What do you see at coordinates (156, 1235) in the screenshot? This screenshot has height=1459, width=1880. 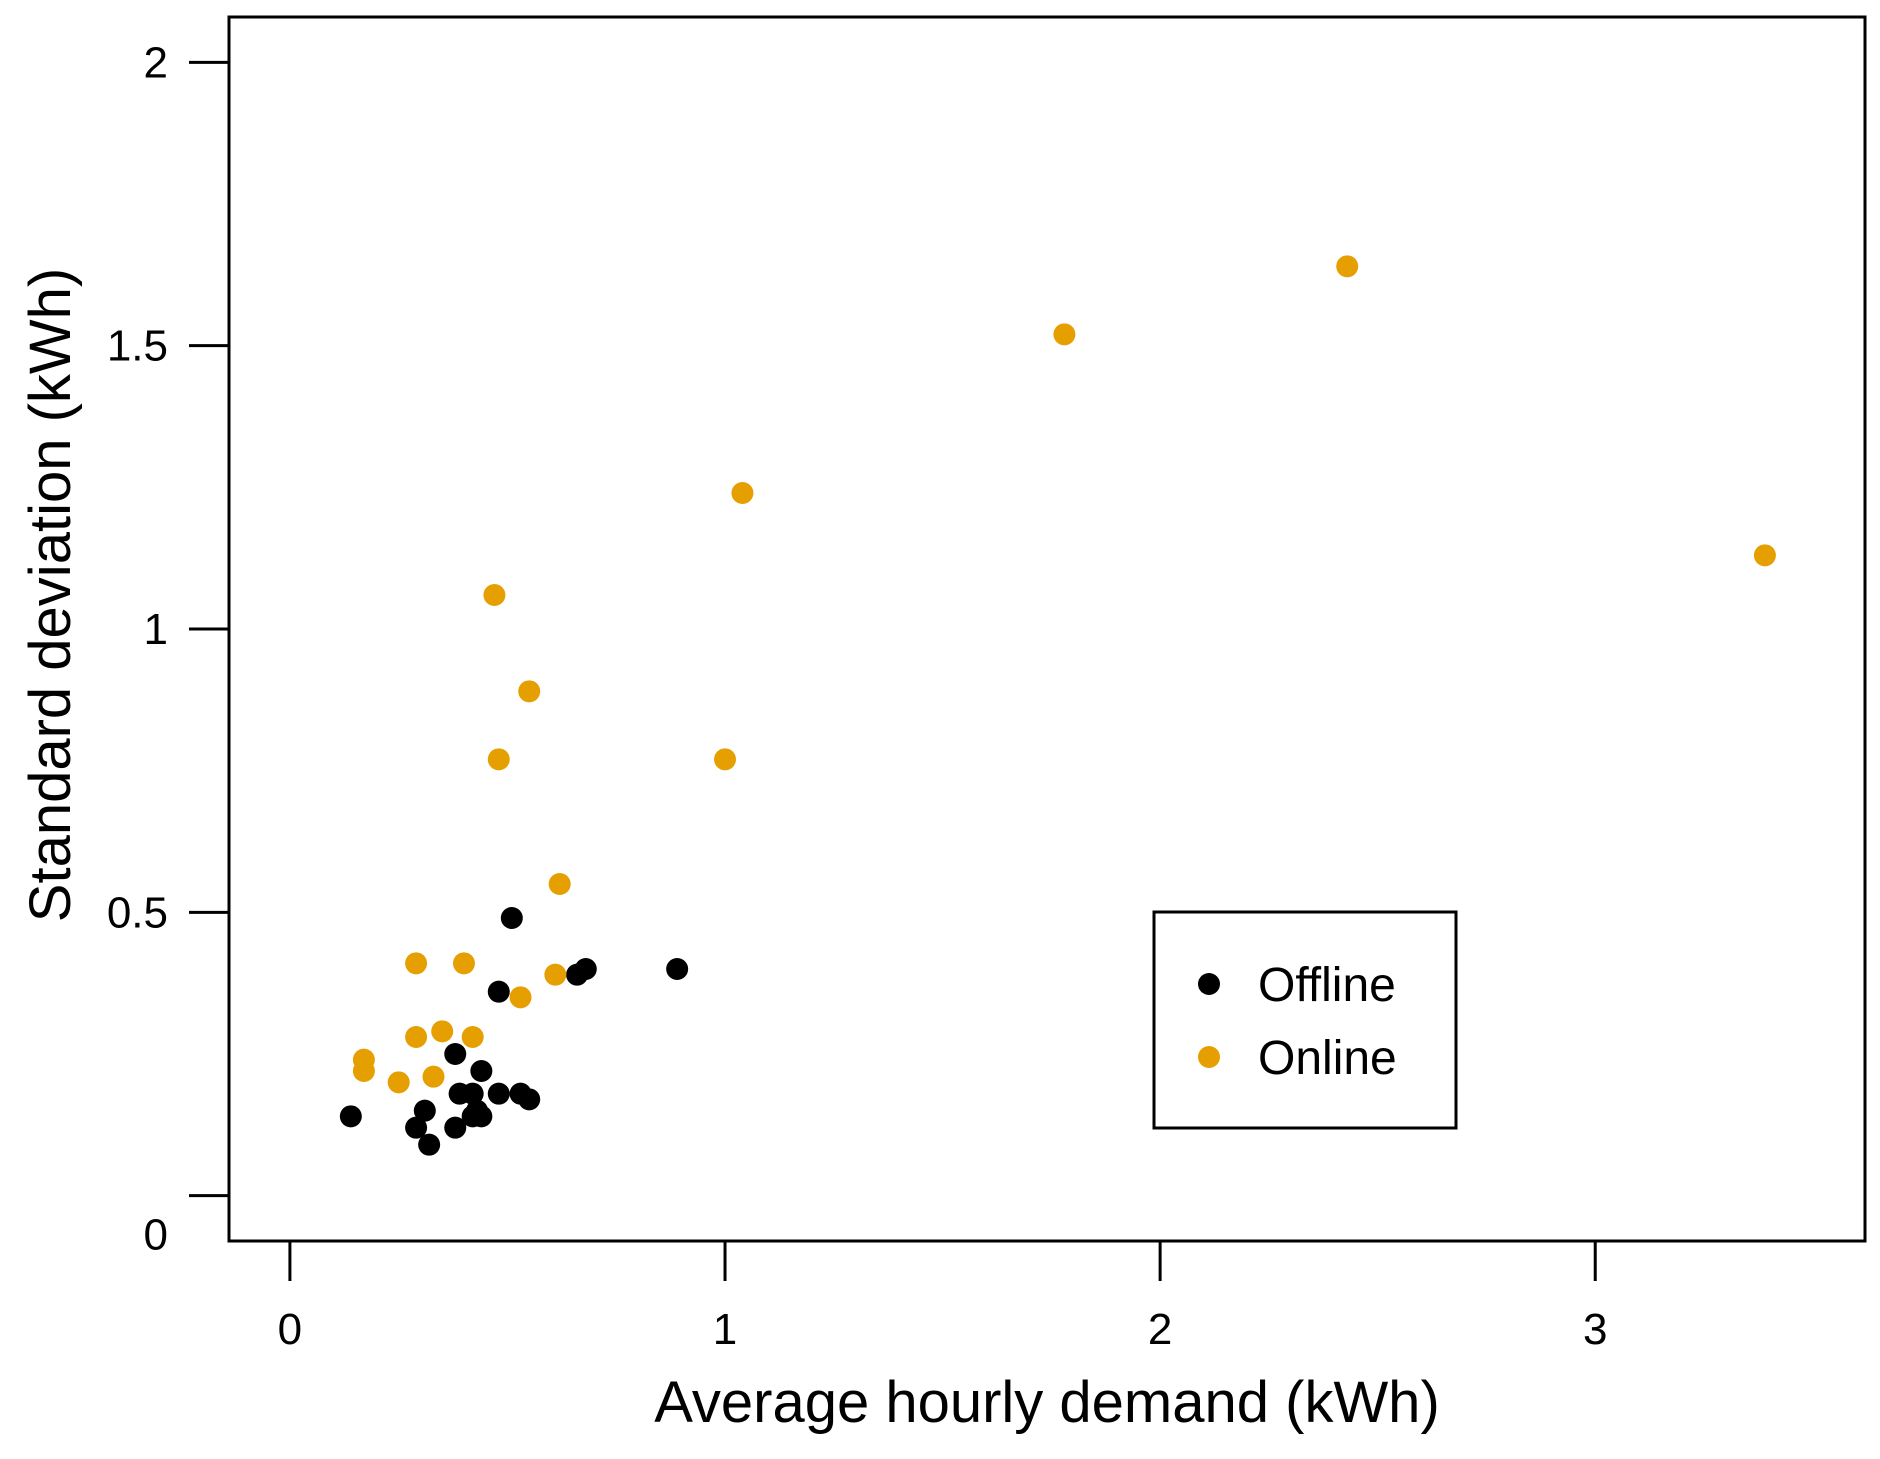 I see `y-tick-label: 0` at bounding box center [156, 1235].